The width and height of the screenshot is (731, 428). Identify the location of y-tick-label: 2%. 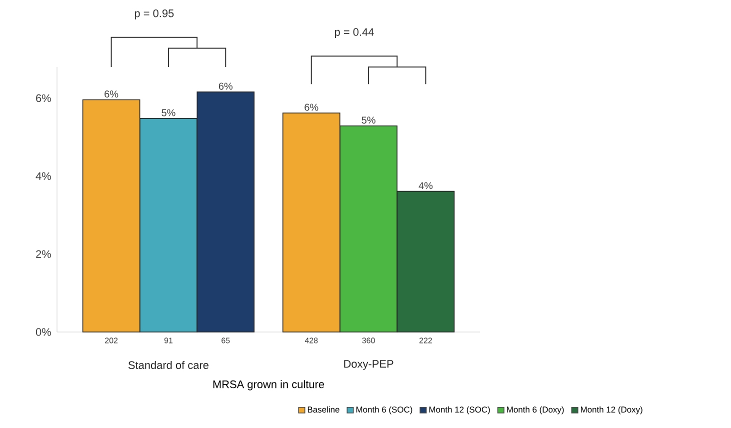
(43, 254).